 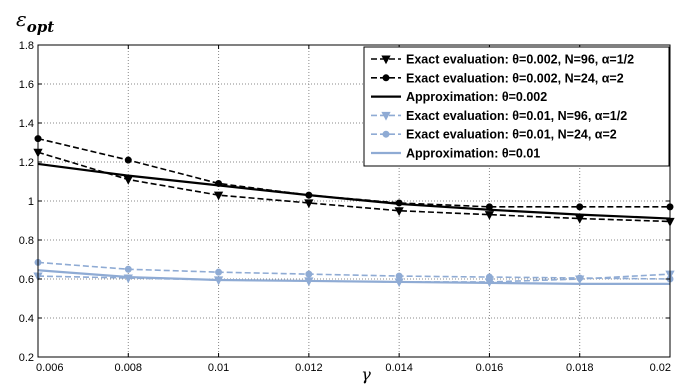 I want to click on legend-label: Exact evaluation: θ=0.01, N=24, α=2, so click(x=511, y=135).